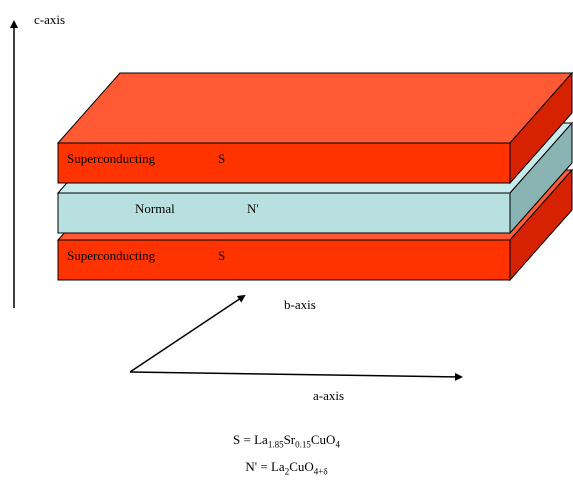 Image resolution: width=573 pixels, height=487 pixels. Describe the element at coordinates (301, 466) in the screenshot. I see `n-formula-el2: CuO` at that location.